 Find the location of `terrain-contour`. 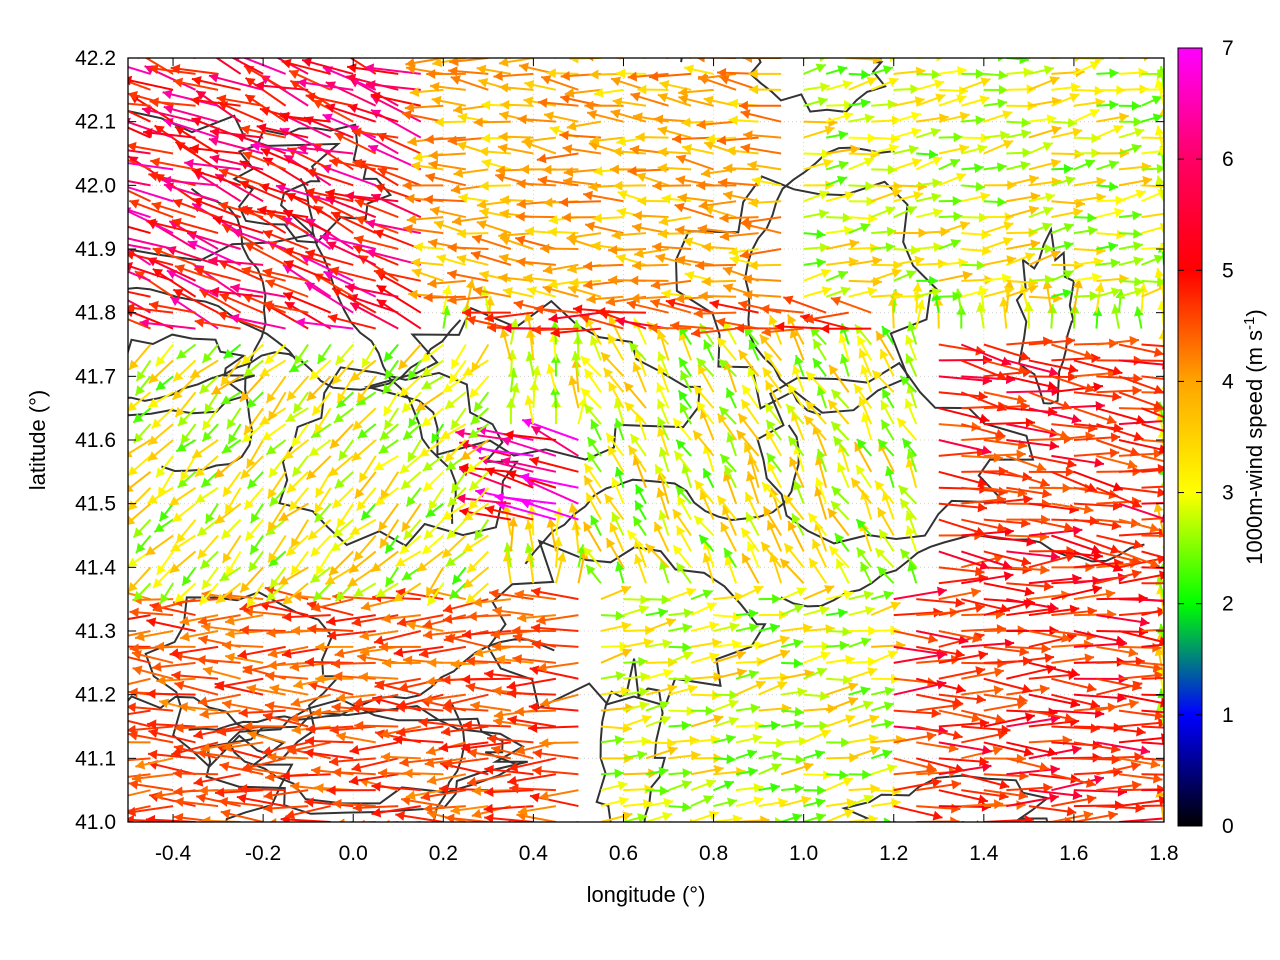

terrain-contour is located at coordinates (214, 330).